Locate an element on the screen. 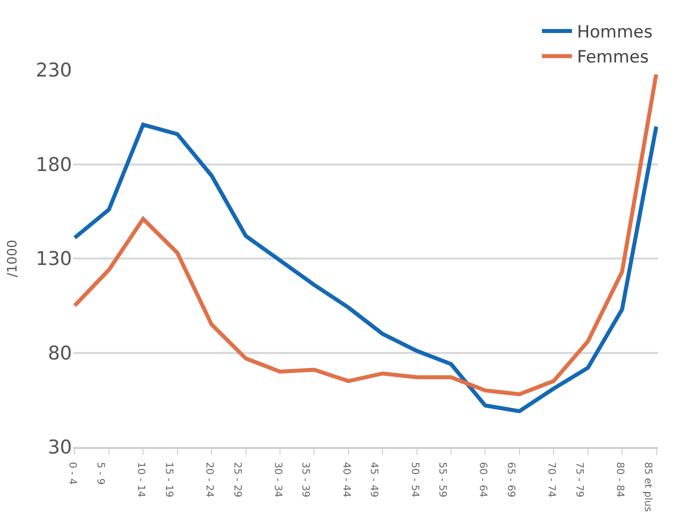  x-tick-label: 50 - 54 is located at coordinates (414, 480).